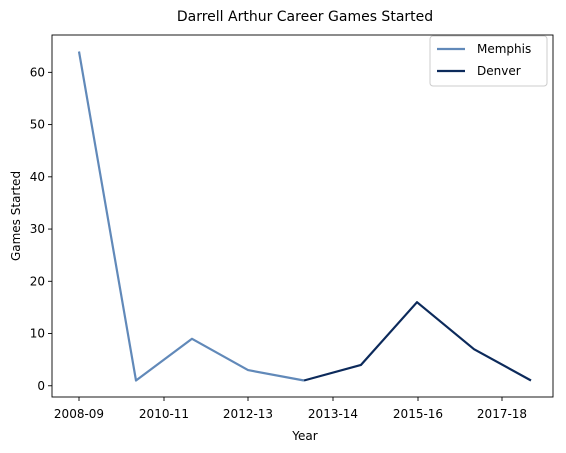 Image resolution: width=566 pixels, height=453 pixels. What do you see at coordinates (16, 216) in the screenshot?
I see `y-axis-label: Games Started` at bounding box center [16, 216].